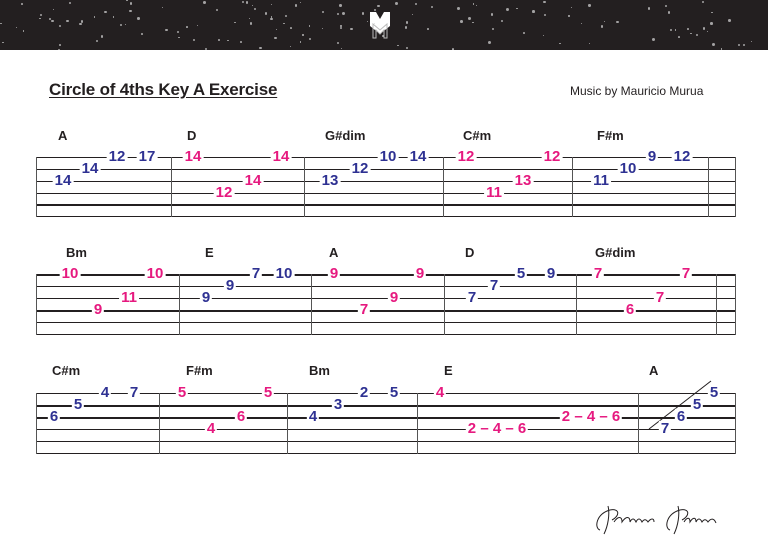 The width and height of the screenshot is (768, 543). Describe the element at coordinates (656, 520) in the screenshot. I see `signature` at that location.